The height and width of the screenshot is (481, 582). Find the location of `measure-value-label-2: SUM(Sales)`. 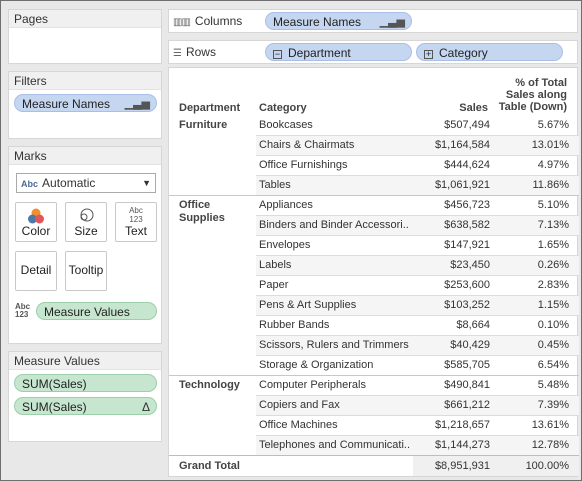

measure-value-label-2: SUM(Sales) is located at coordinates (54, 407).